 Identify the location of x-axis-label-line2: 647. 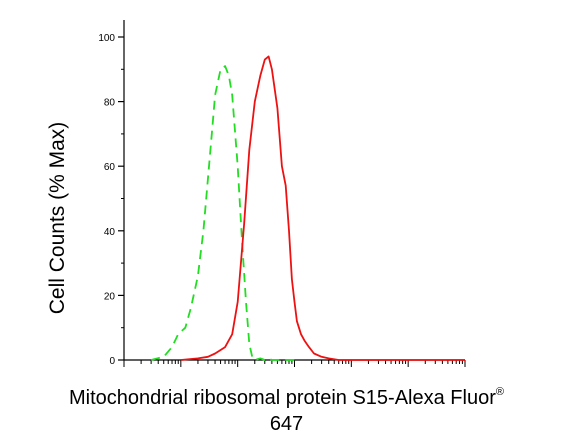
(286, 424).